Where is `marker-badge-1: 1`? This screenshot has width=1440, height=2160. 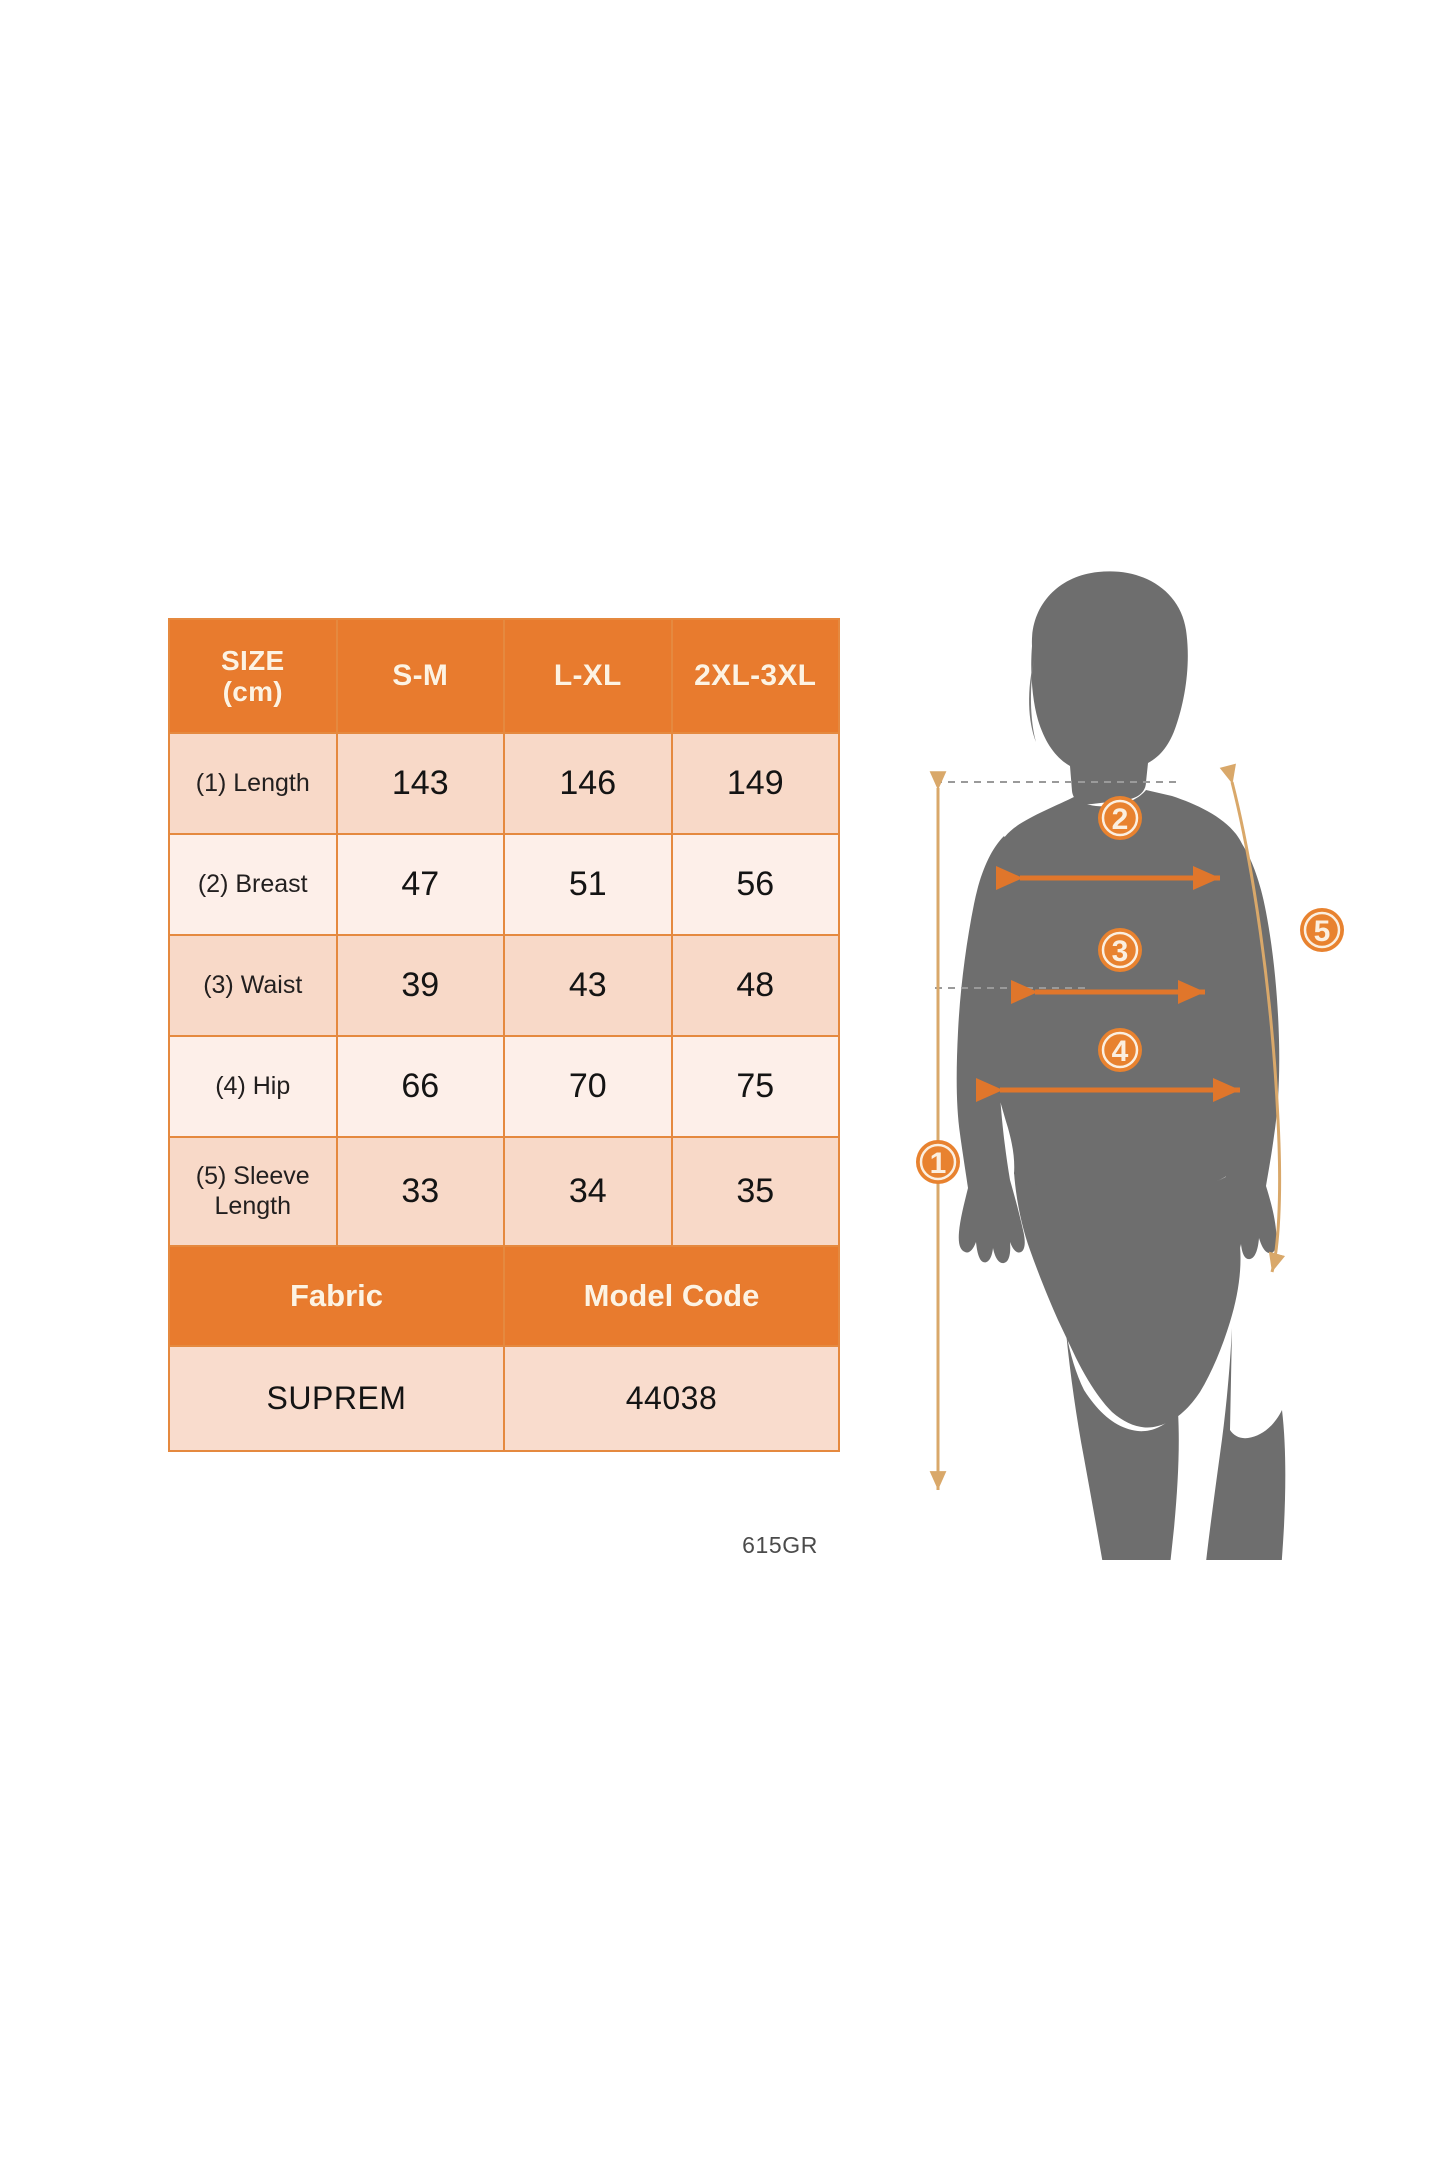
marker-badge-1: 1 is located at coordinates (938, 1162).